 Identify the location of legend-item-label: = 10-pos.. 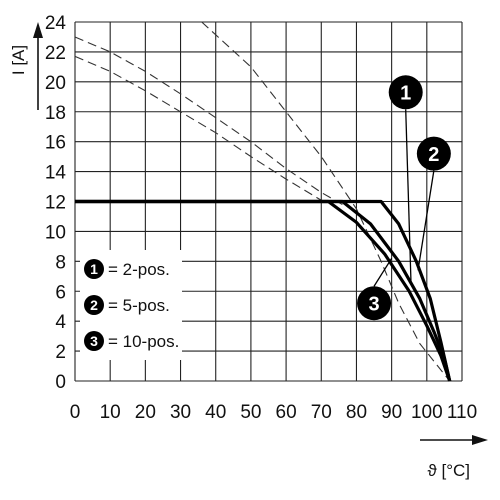
(143, 341).